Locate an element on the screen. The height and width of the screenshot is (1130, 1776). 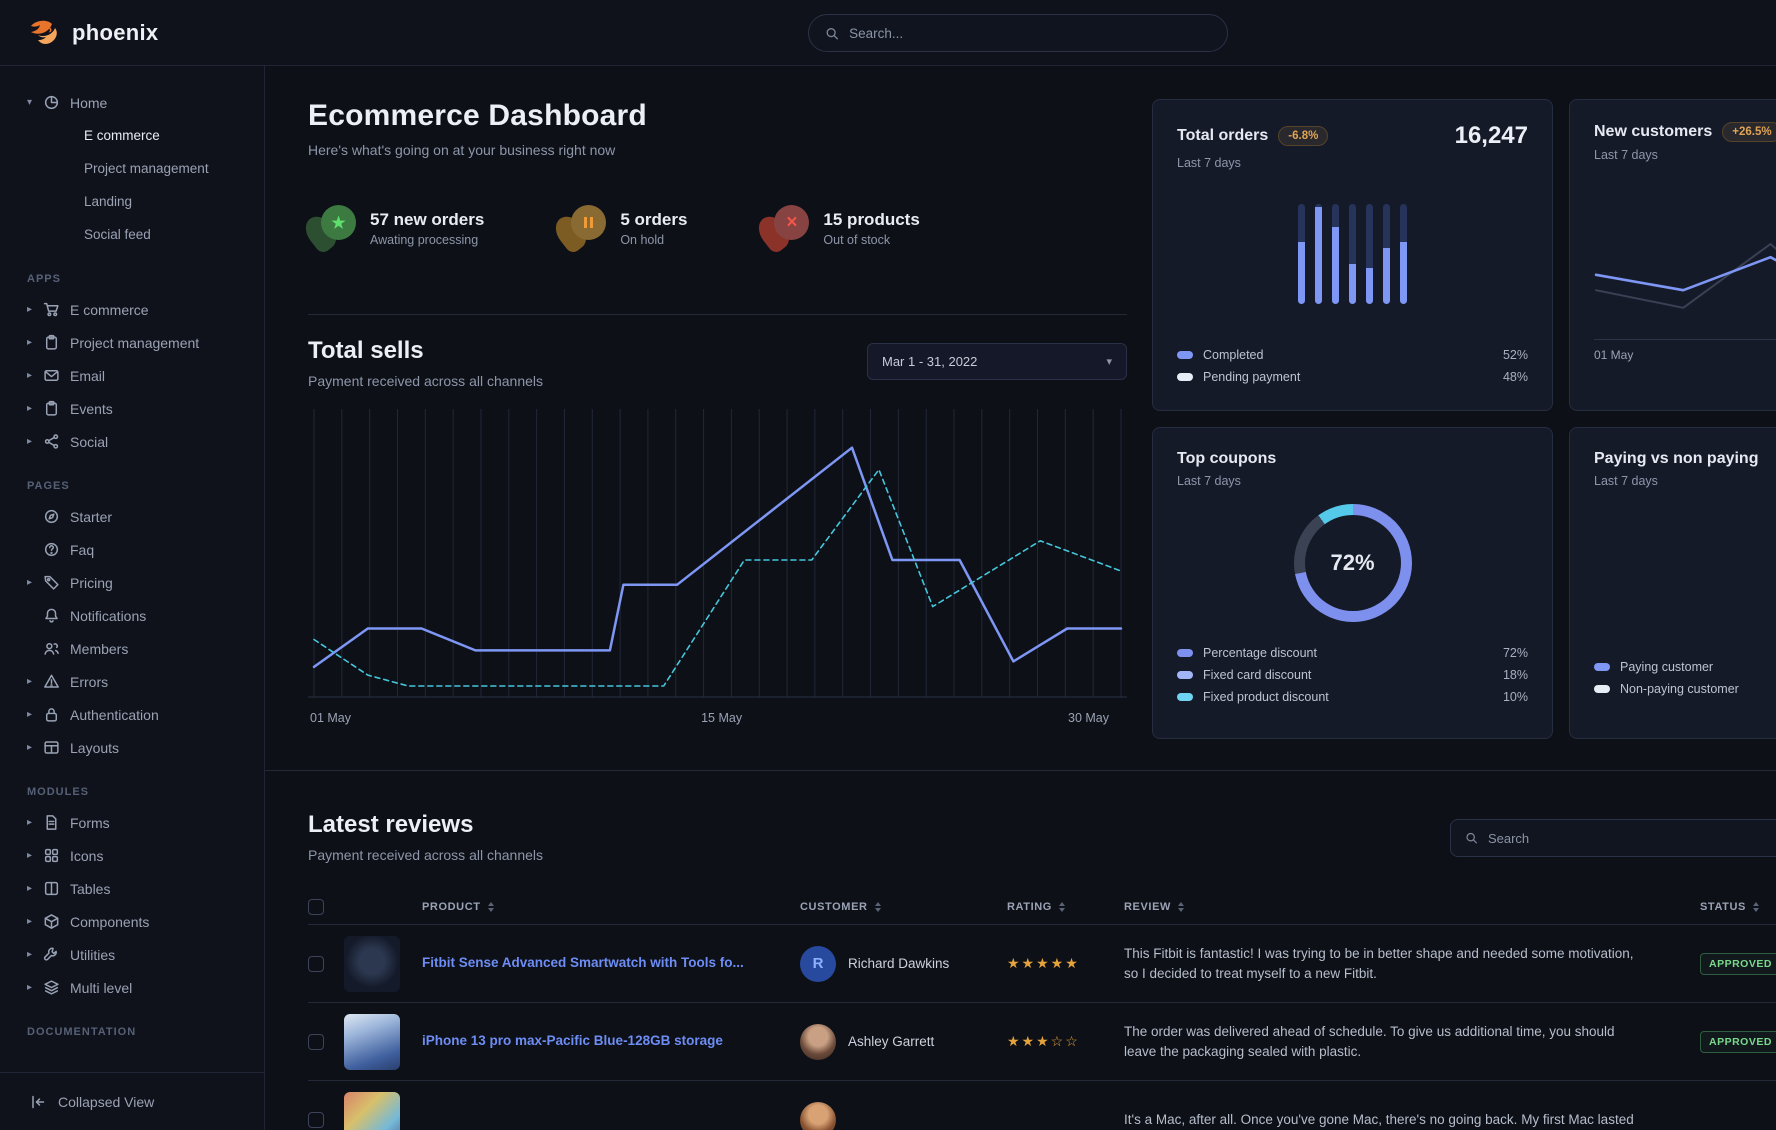
global-search-input is located at coordinates (1030, 33).